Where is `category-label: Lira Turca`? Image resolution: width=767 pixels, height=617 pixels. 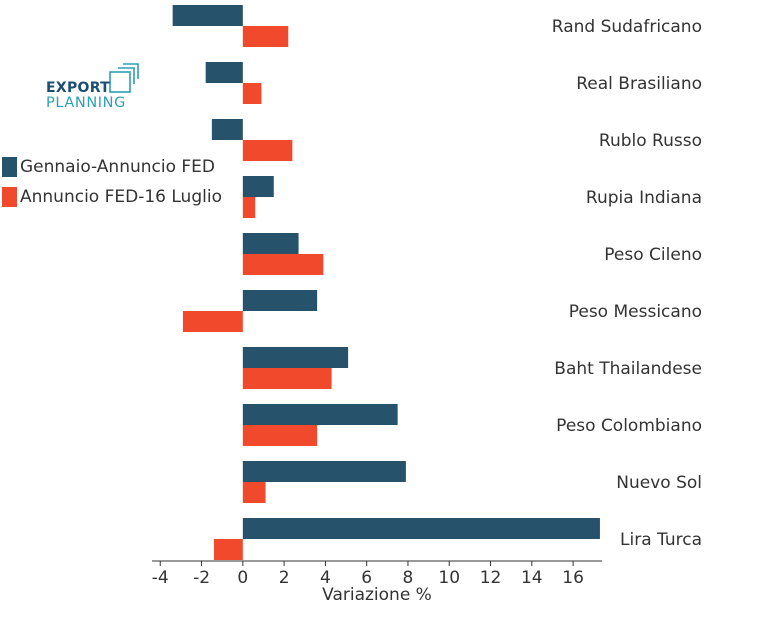
category-label: Lira Turca is located at coordinates (661, 540).